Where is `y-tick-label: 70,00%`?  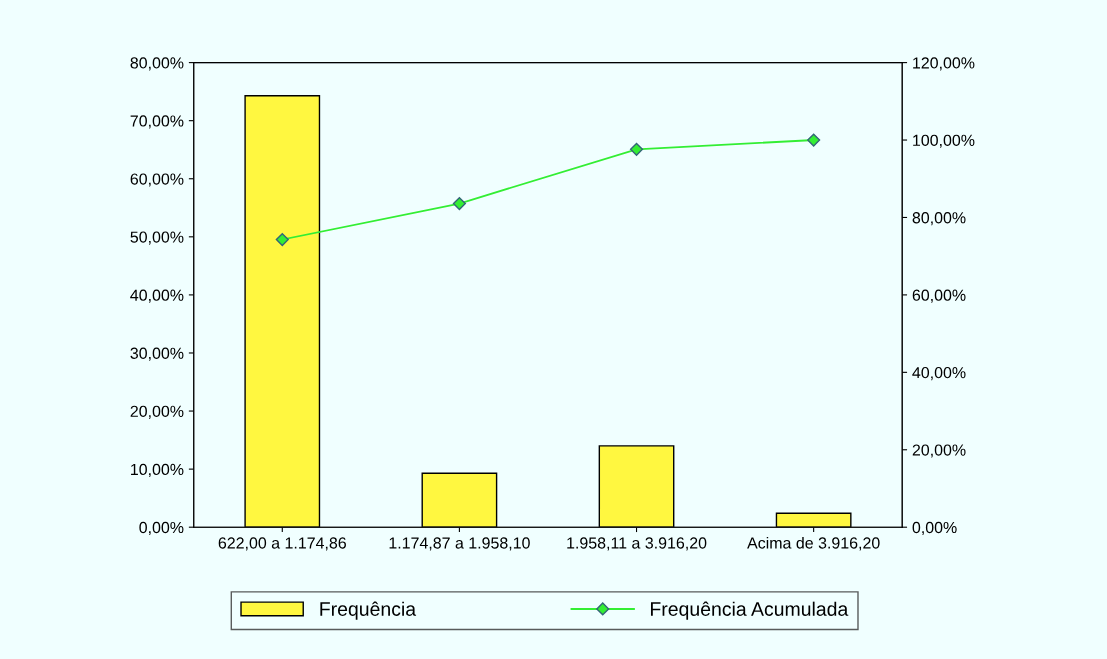
y-tick-label: 70,00% is located at coordinates (157, 122).